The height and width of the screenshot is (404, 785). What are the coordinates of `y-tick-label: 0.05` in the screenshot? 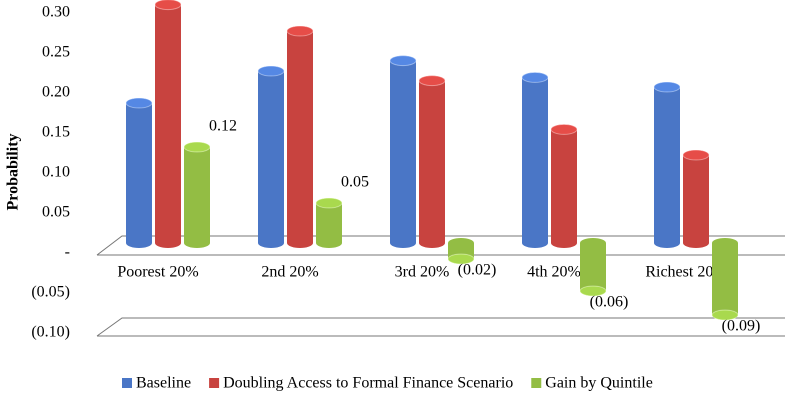 It's located at (56, 212).